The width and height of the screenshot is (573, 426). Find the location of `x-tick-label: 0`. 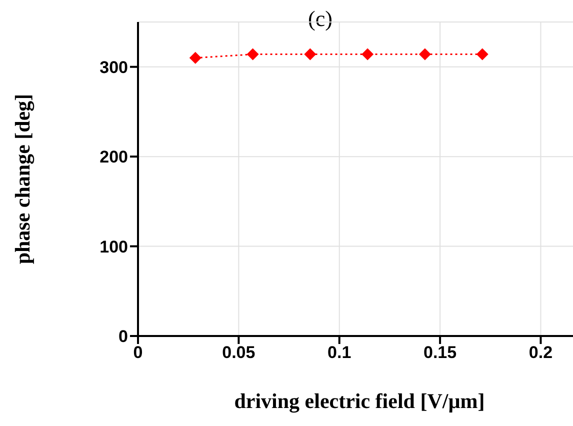

x-tick-label: 0 is located at coordinates (138, 352).